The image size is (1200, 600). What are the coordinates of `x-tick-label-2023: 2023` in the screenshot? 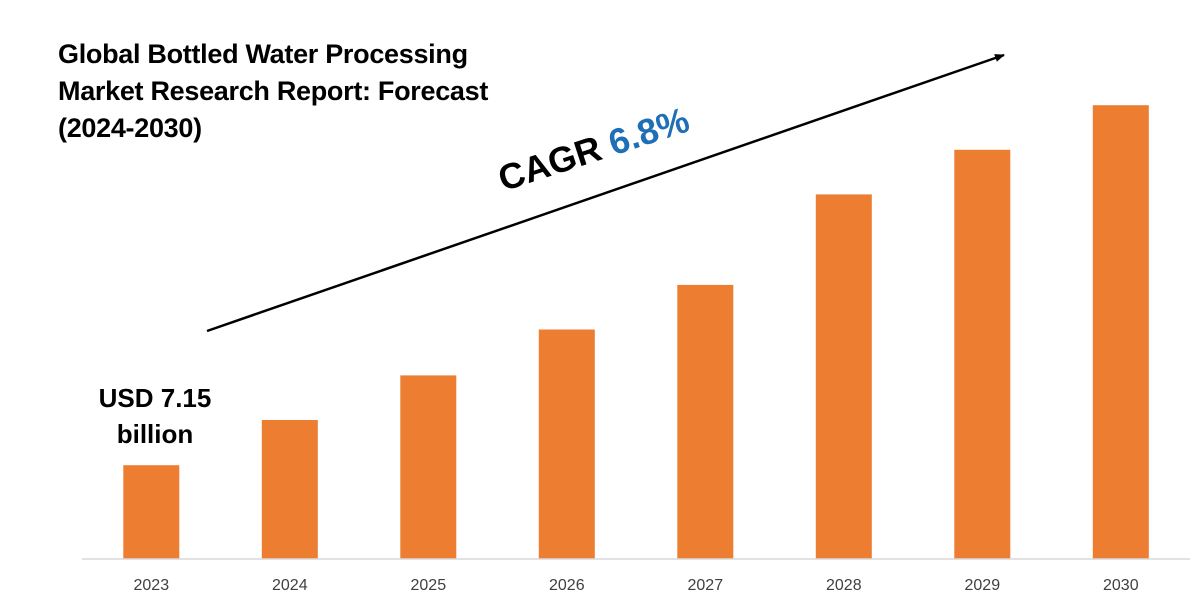 It's located at (152, 585).